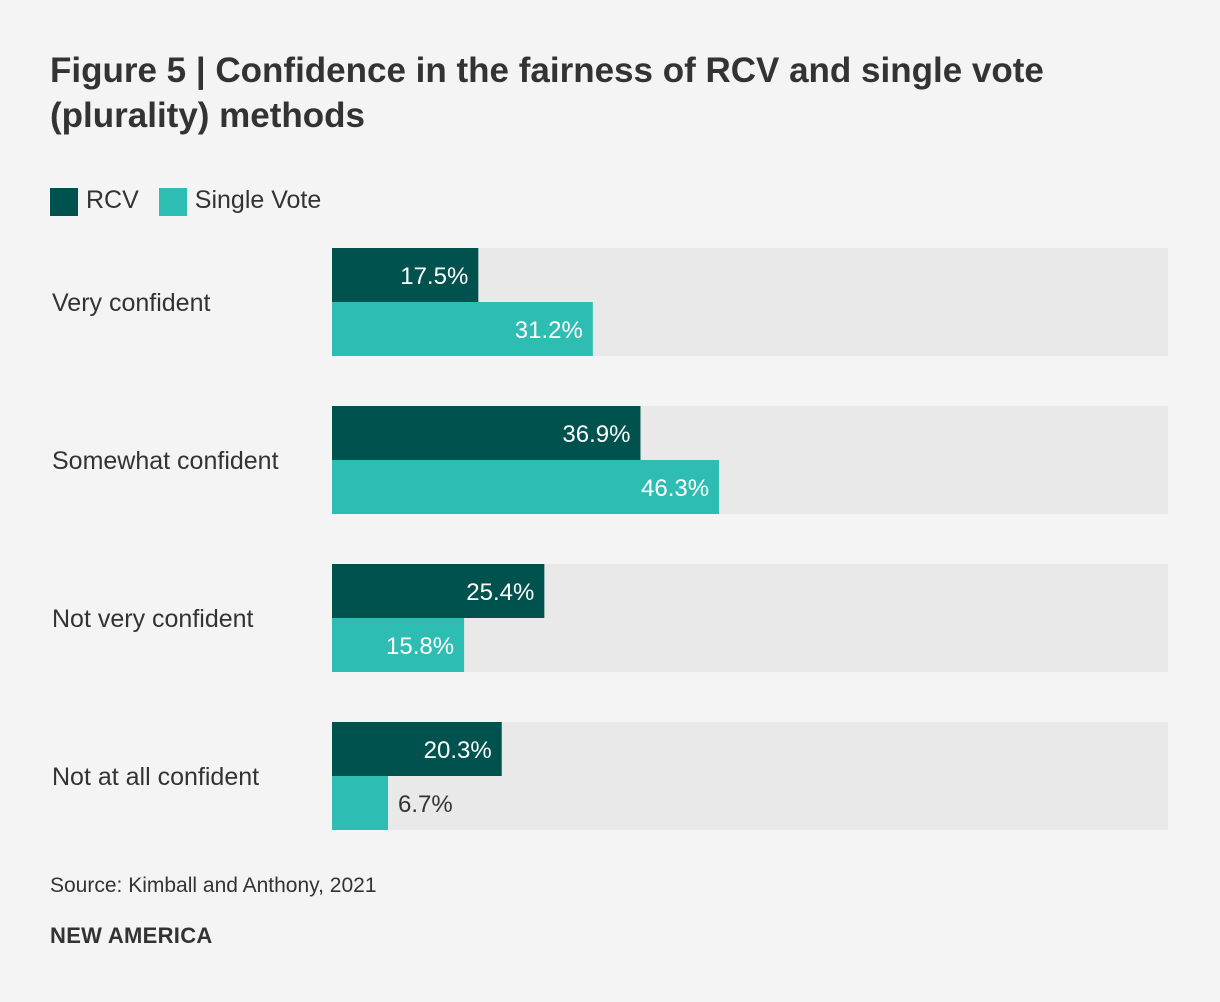  What do you see at coordinates (549, 330) in the screenshot?
I see `data-label-single-vote-very-confident: 31.2%` at bounding box center [549, 330].